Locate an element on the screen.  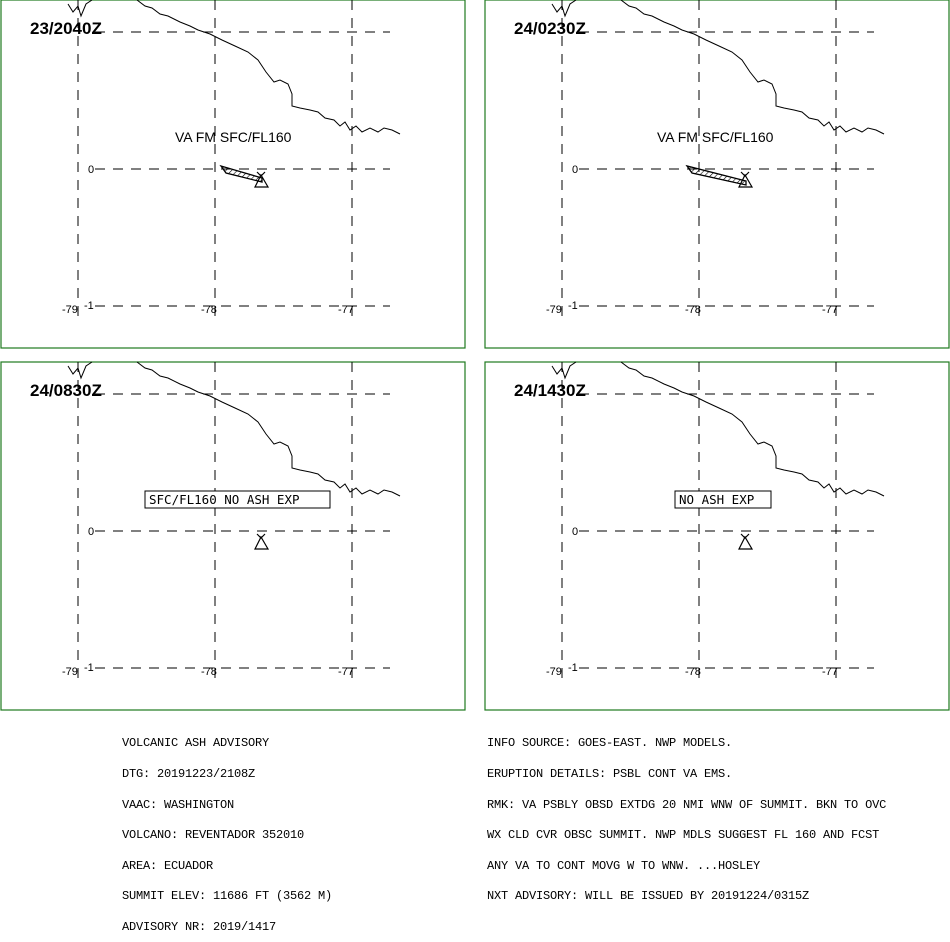
advisory-line: SUMMIT ELEV: 11686 FT (3562 M) is located at coordinates (227, 896).